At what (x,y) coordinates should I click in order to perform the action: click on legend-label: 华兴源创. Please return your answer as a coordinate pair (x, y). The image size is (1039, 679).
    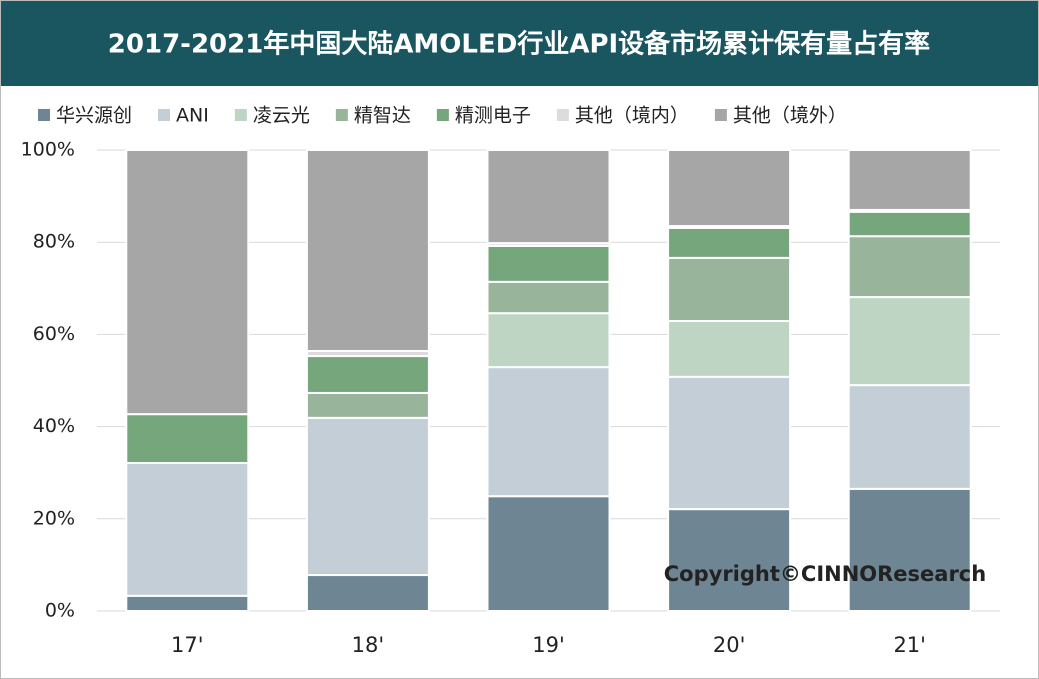
    Looking at the image, I should click on (94, 116).